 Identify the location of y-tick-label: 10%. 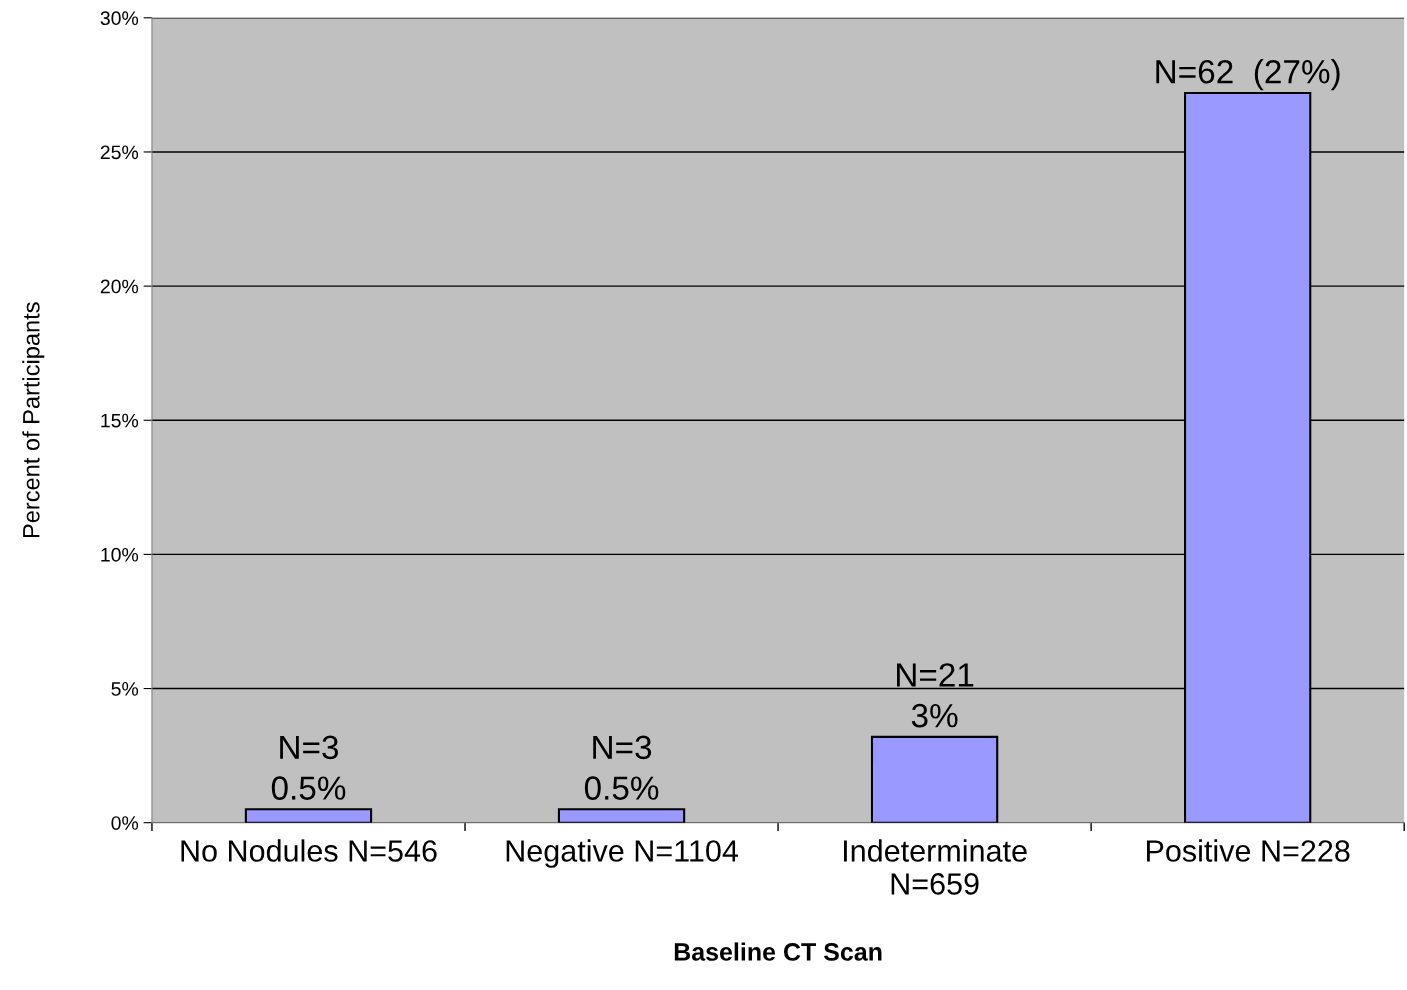
(120, 554).